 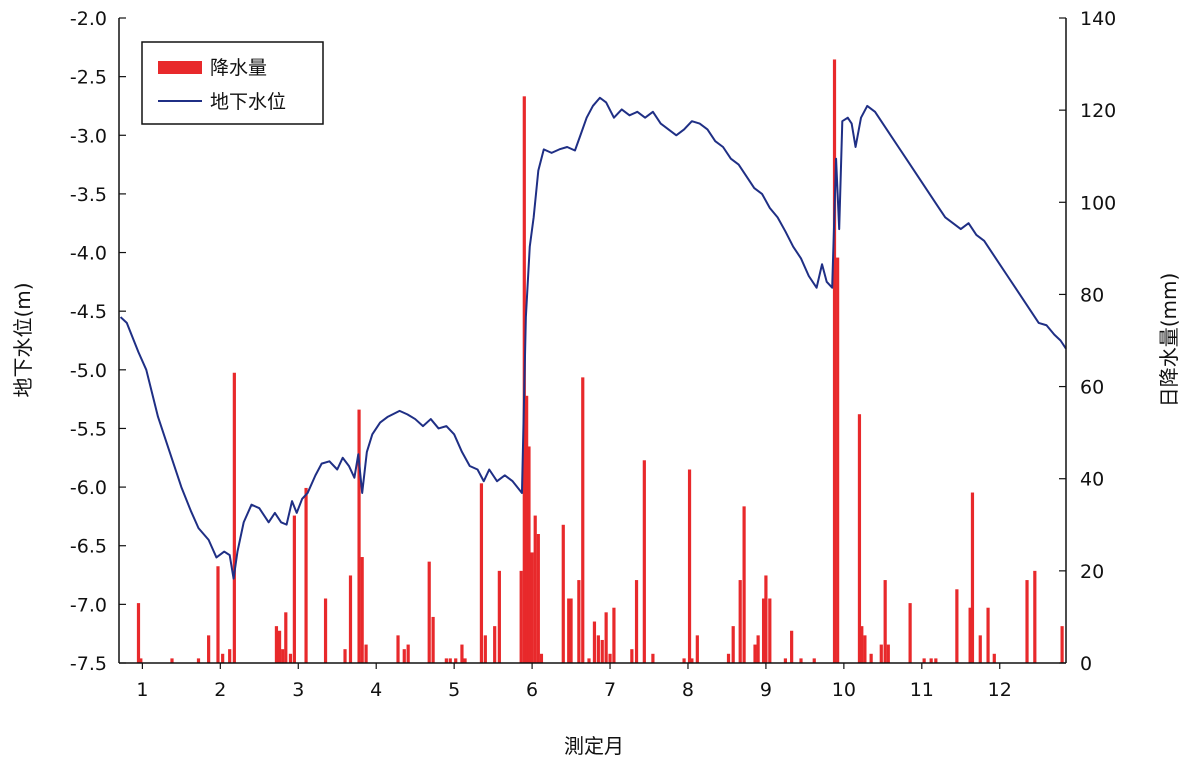 What do you see at coordinates (88, 136) in the screenshot?
I see `y-left-tick-label: -3.0` at bounding box center [88, 136].